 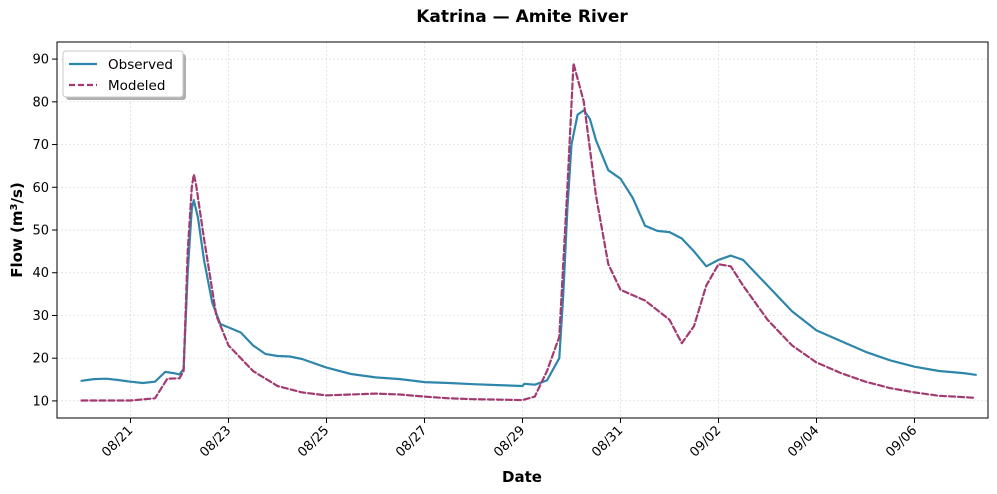 What do you see at coordinates (522, 477) in the screenshot?
I see `x-axis-label: Date` at bounding box center [522, 477].